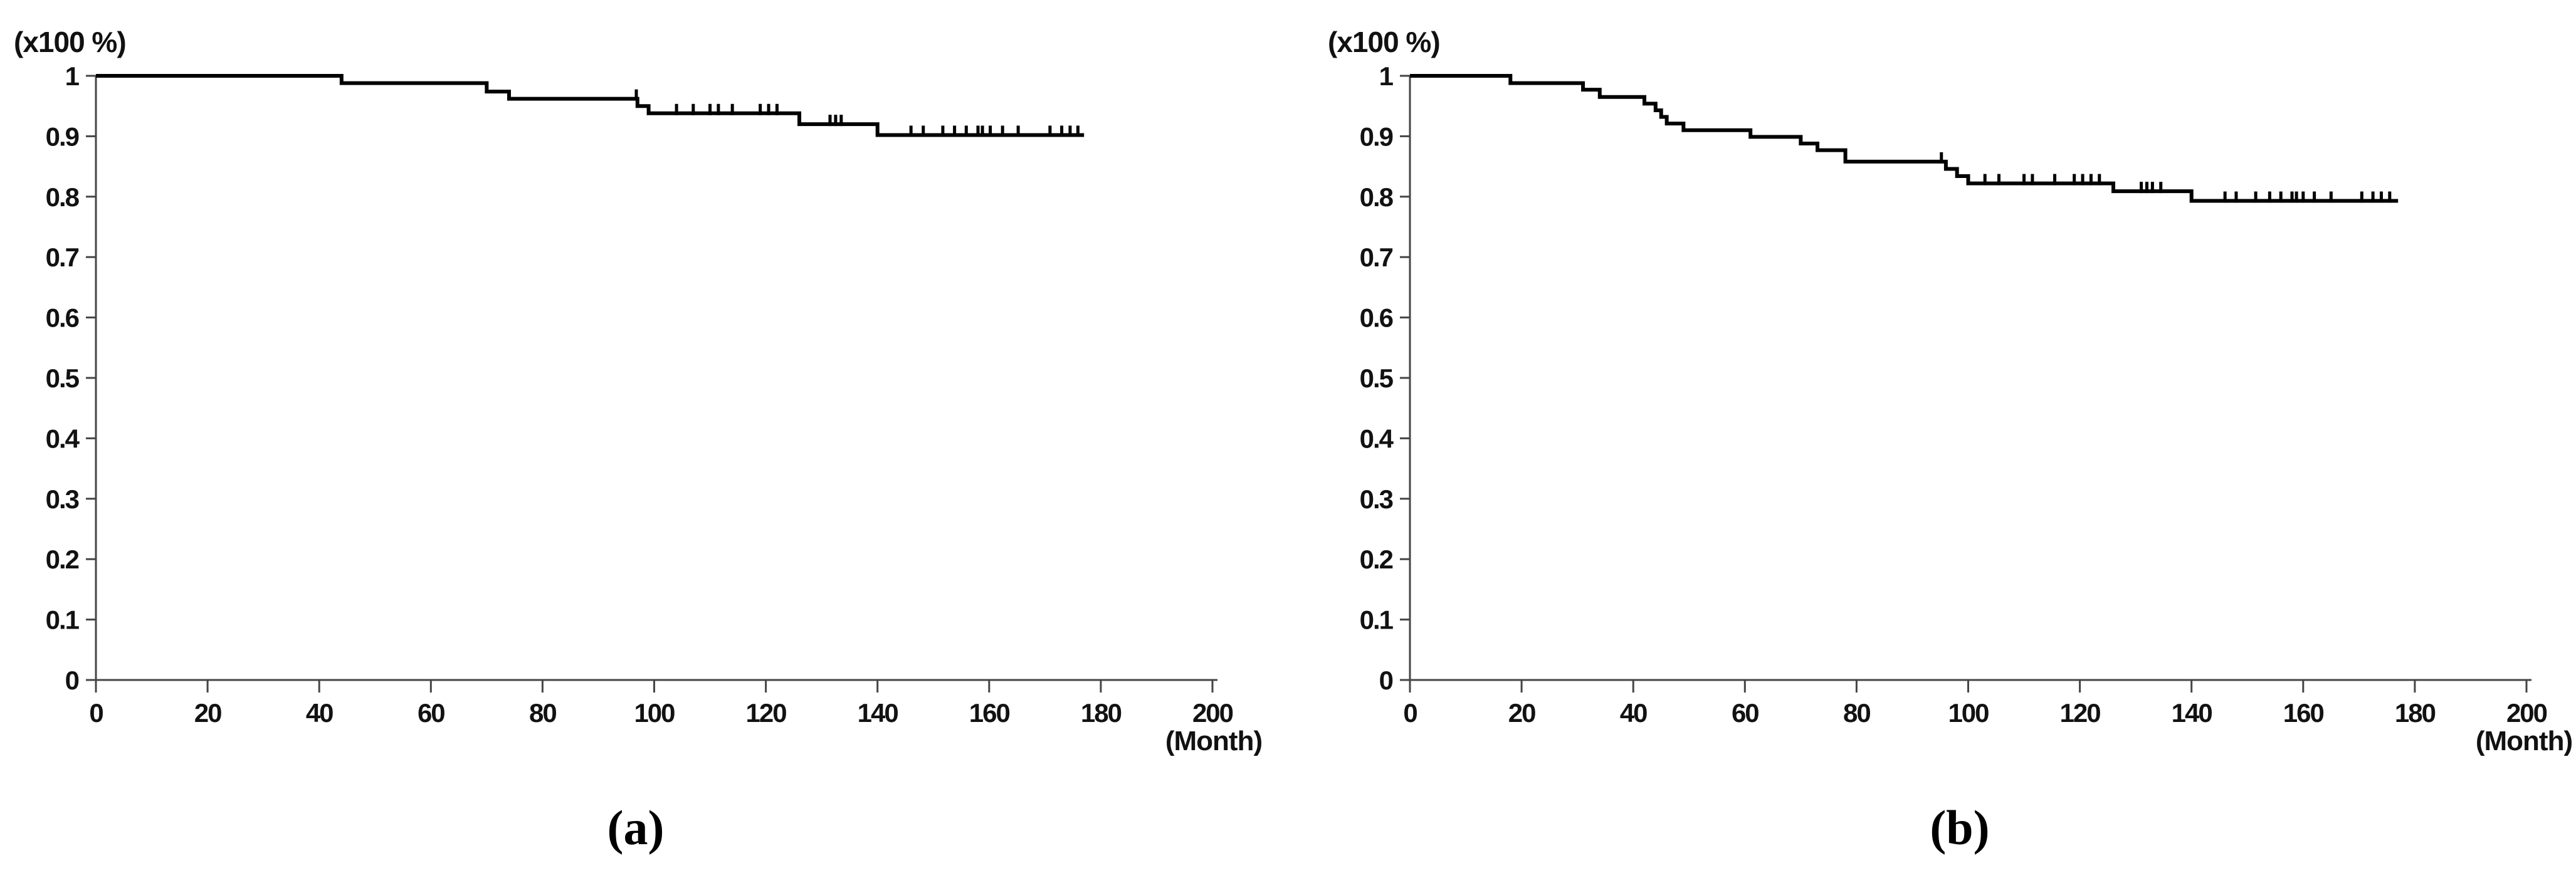 The image size is (2576, 873). Describe the element at coordinates (2524, 741) in the screenshot. I see `x-axis-label-b: (Month)` at that location.